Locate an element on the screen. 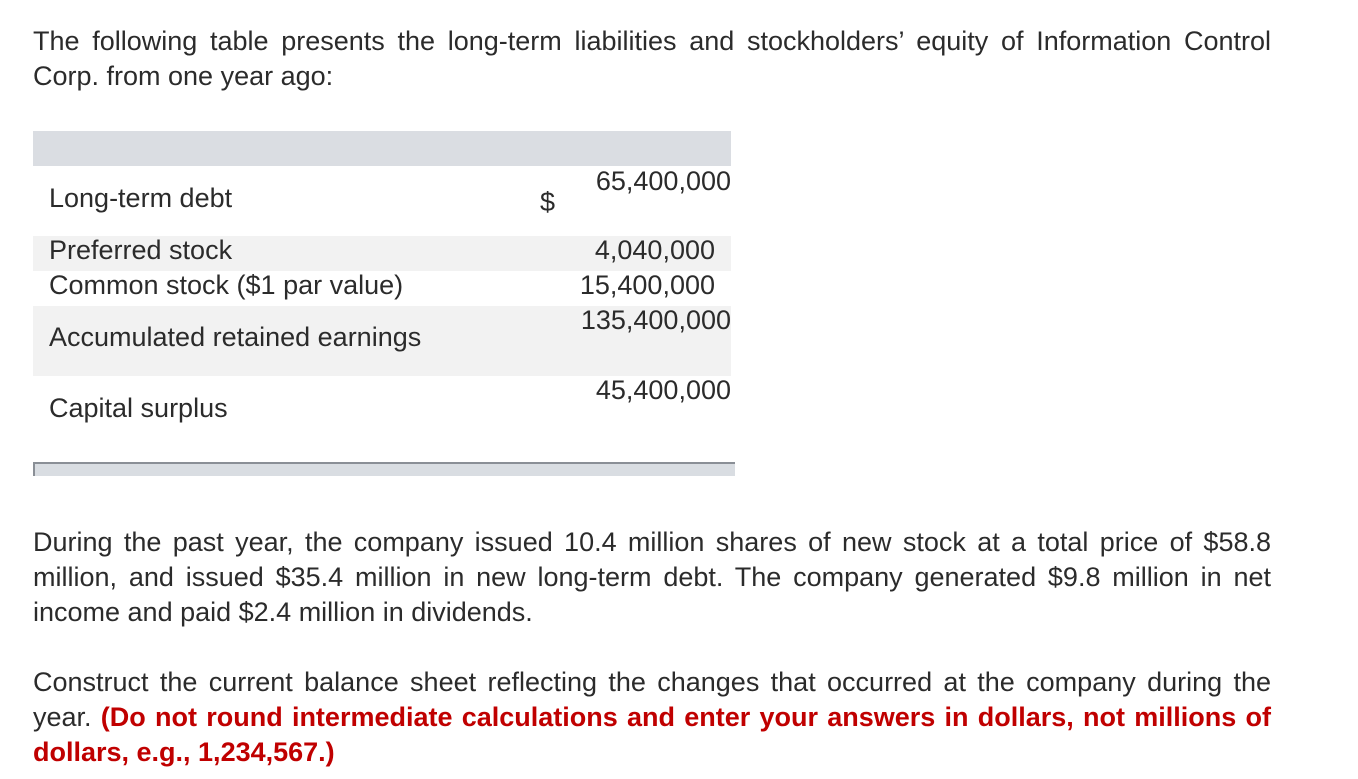 This screenshot has height=779, width=1358. currency-symbol: $ is located at coordinates (548, 202).